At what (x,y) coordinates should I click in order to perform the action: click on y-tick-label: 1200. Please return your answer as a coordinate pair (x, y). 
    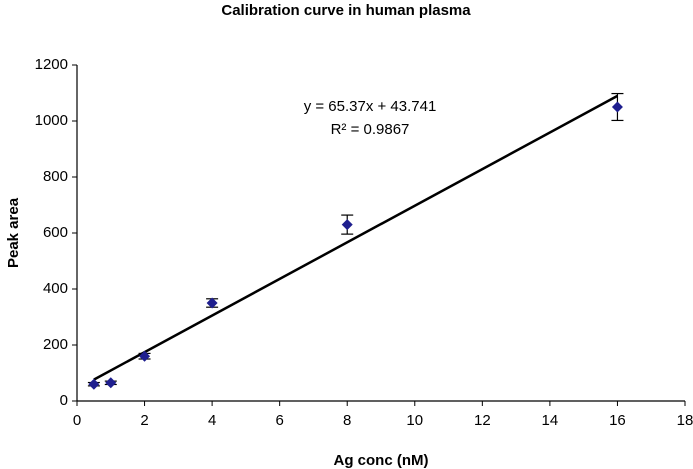
    Looking at the image, I should click on (51, 64).